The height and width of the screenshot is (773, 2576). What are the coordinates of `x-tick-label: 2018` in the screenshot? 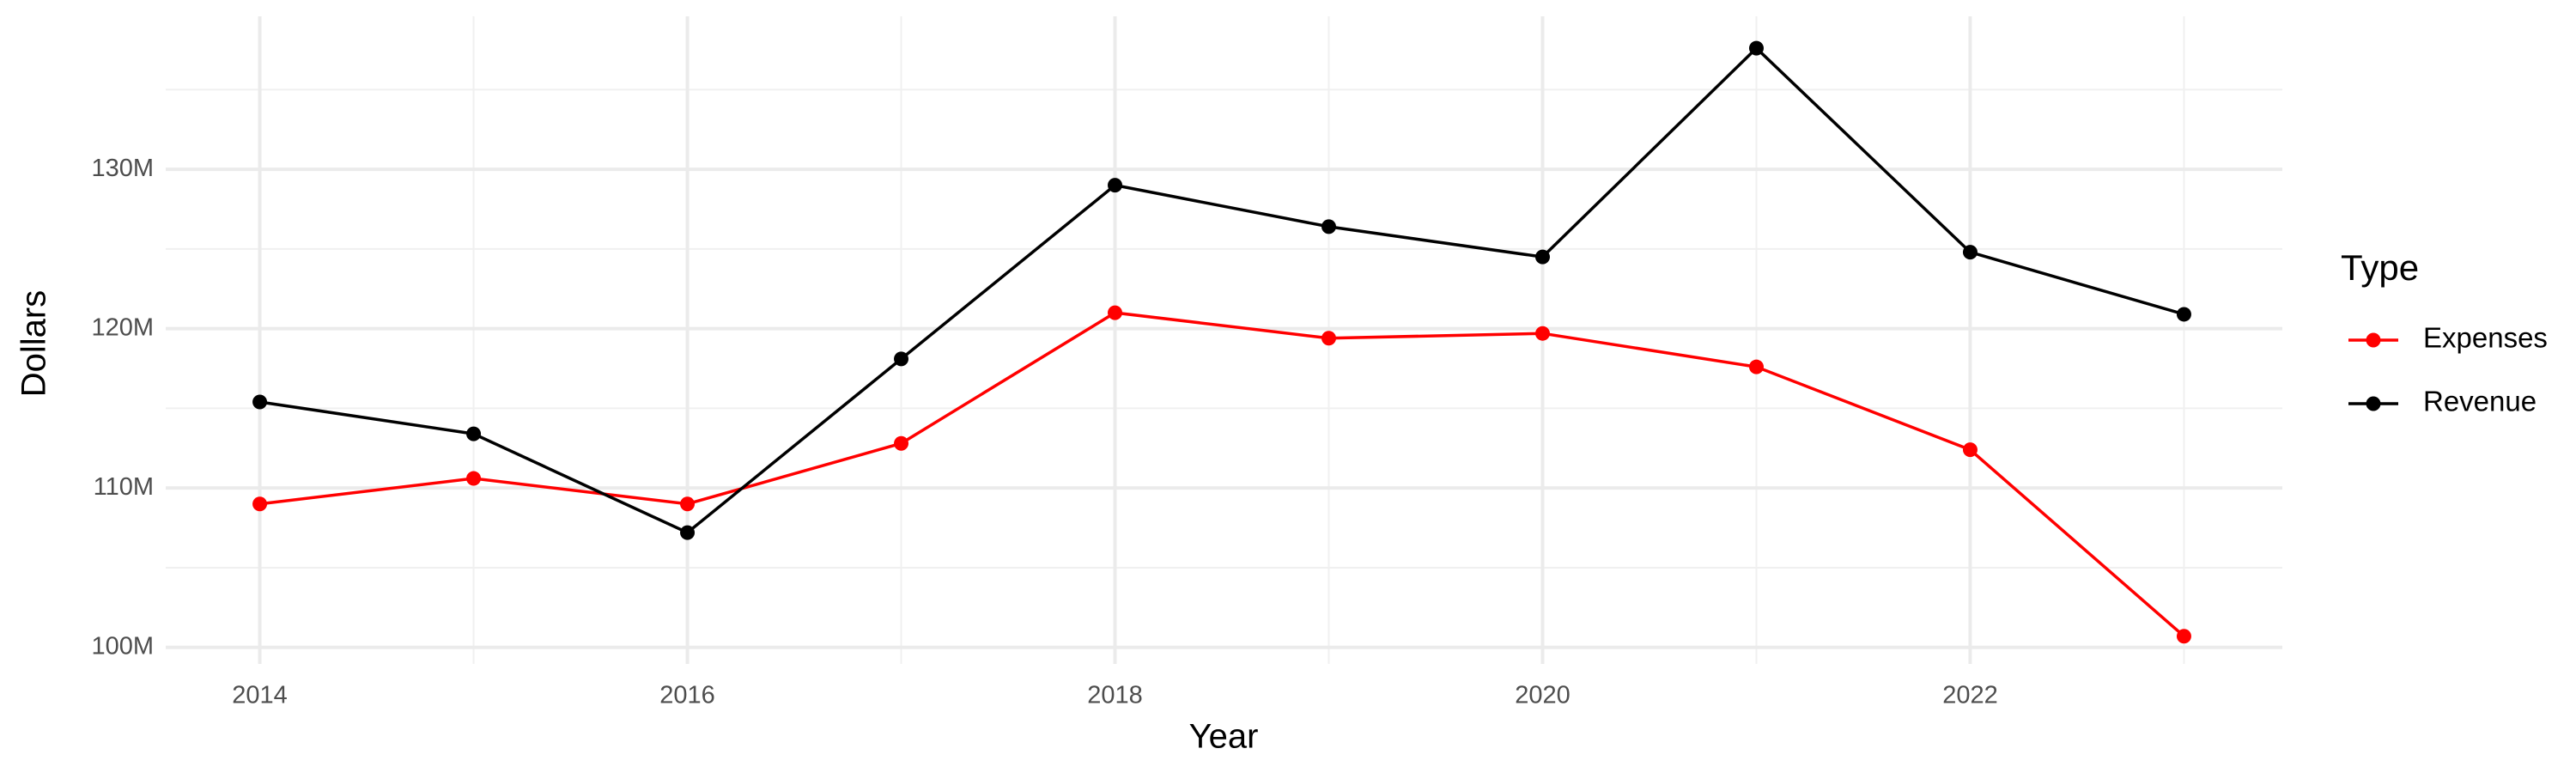 It's located at (1115, 695).